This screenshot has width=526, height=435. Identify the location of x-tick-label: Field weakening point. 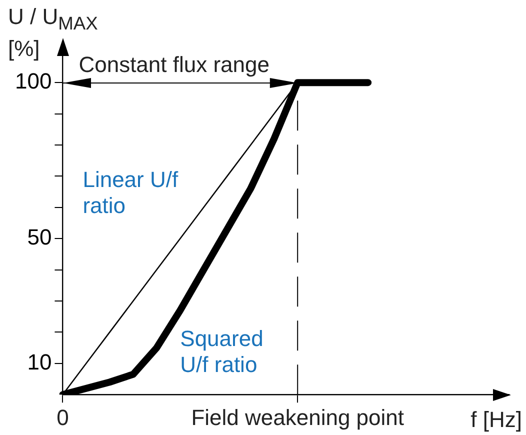
(297, 417).